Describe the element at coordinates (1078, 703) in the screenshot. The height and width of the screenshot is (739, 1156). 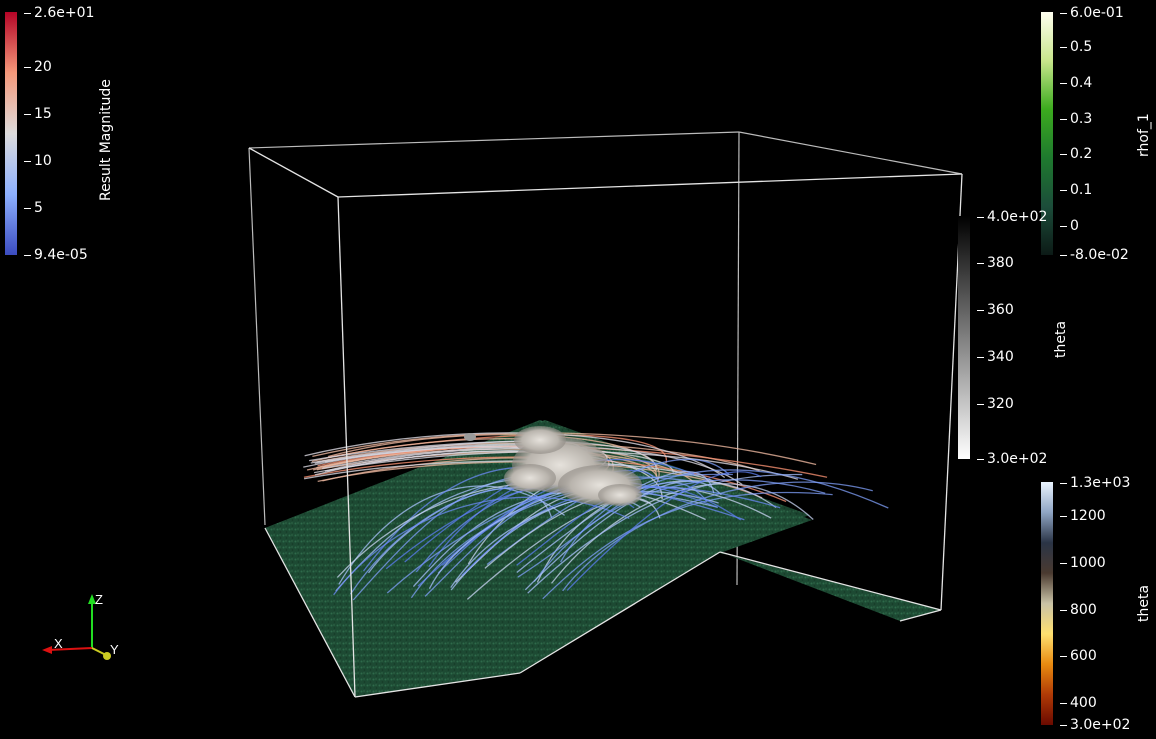
I see `colorbar-tick: 400` at that location.